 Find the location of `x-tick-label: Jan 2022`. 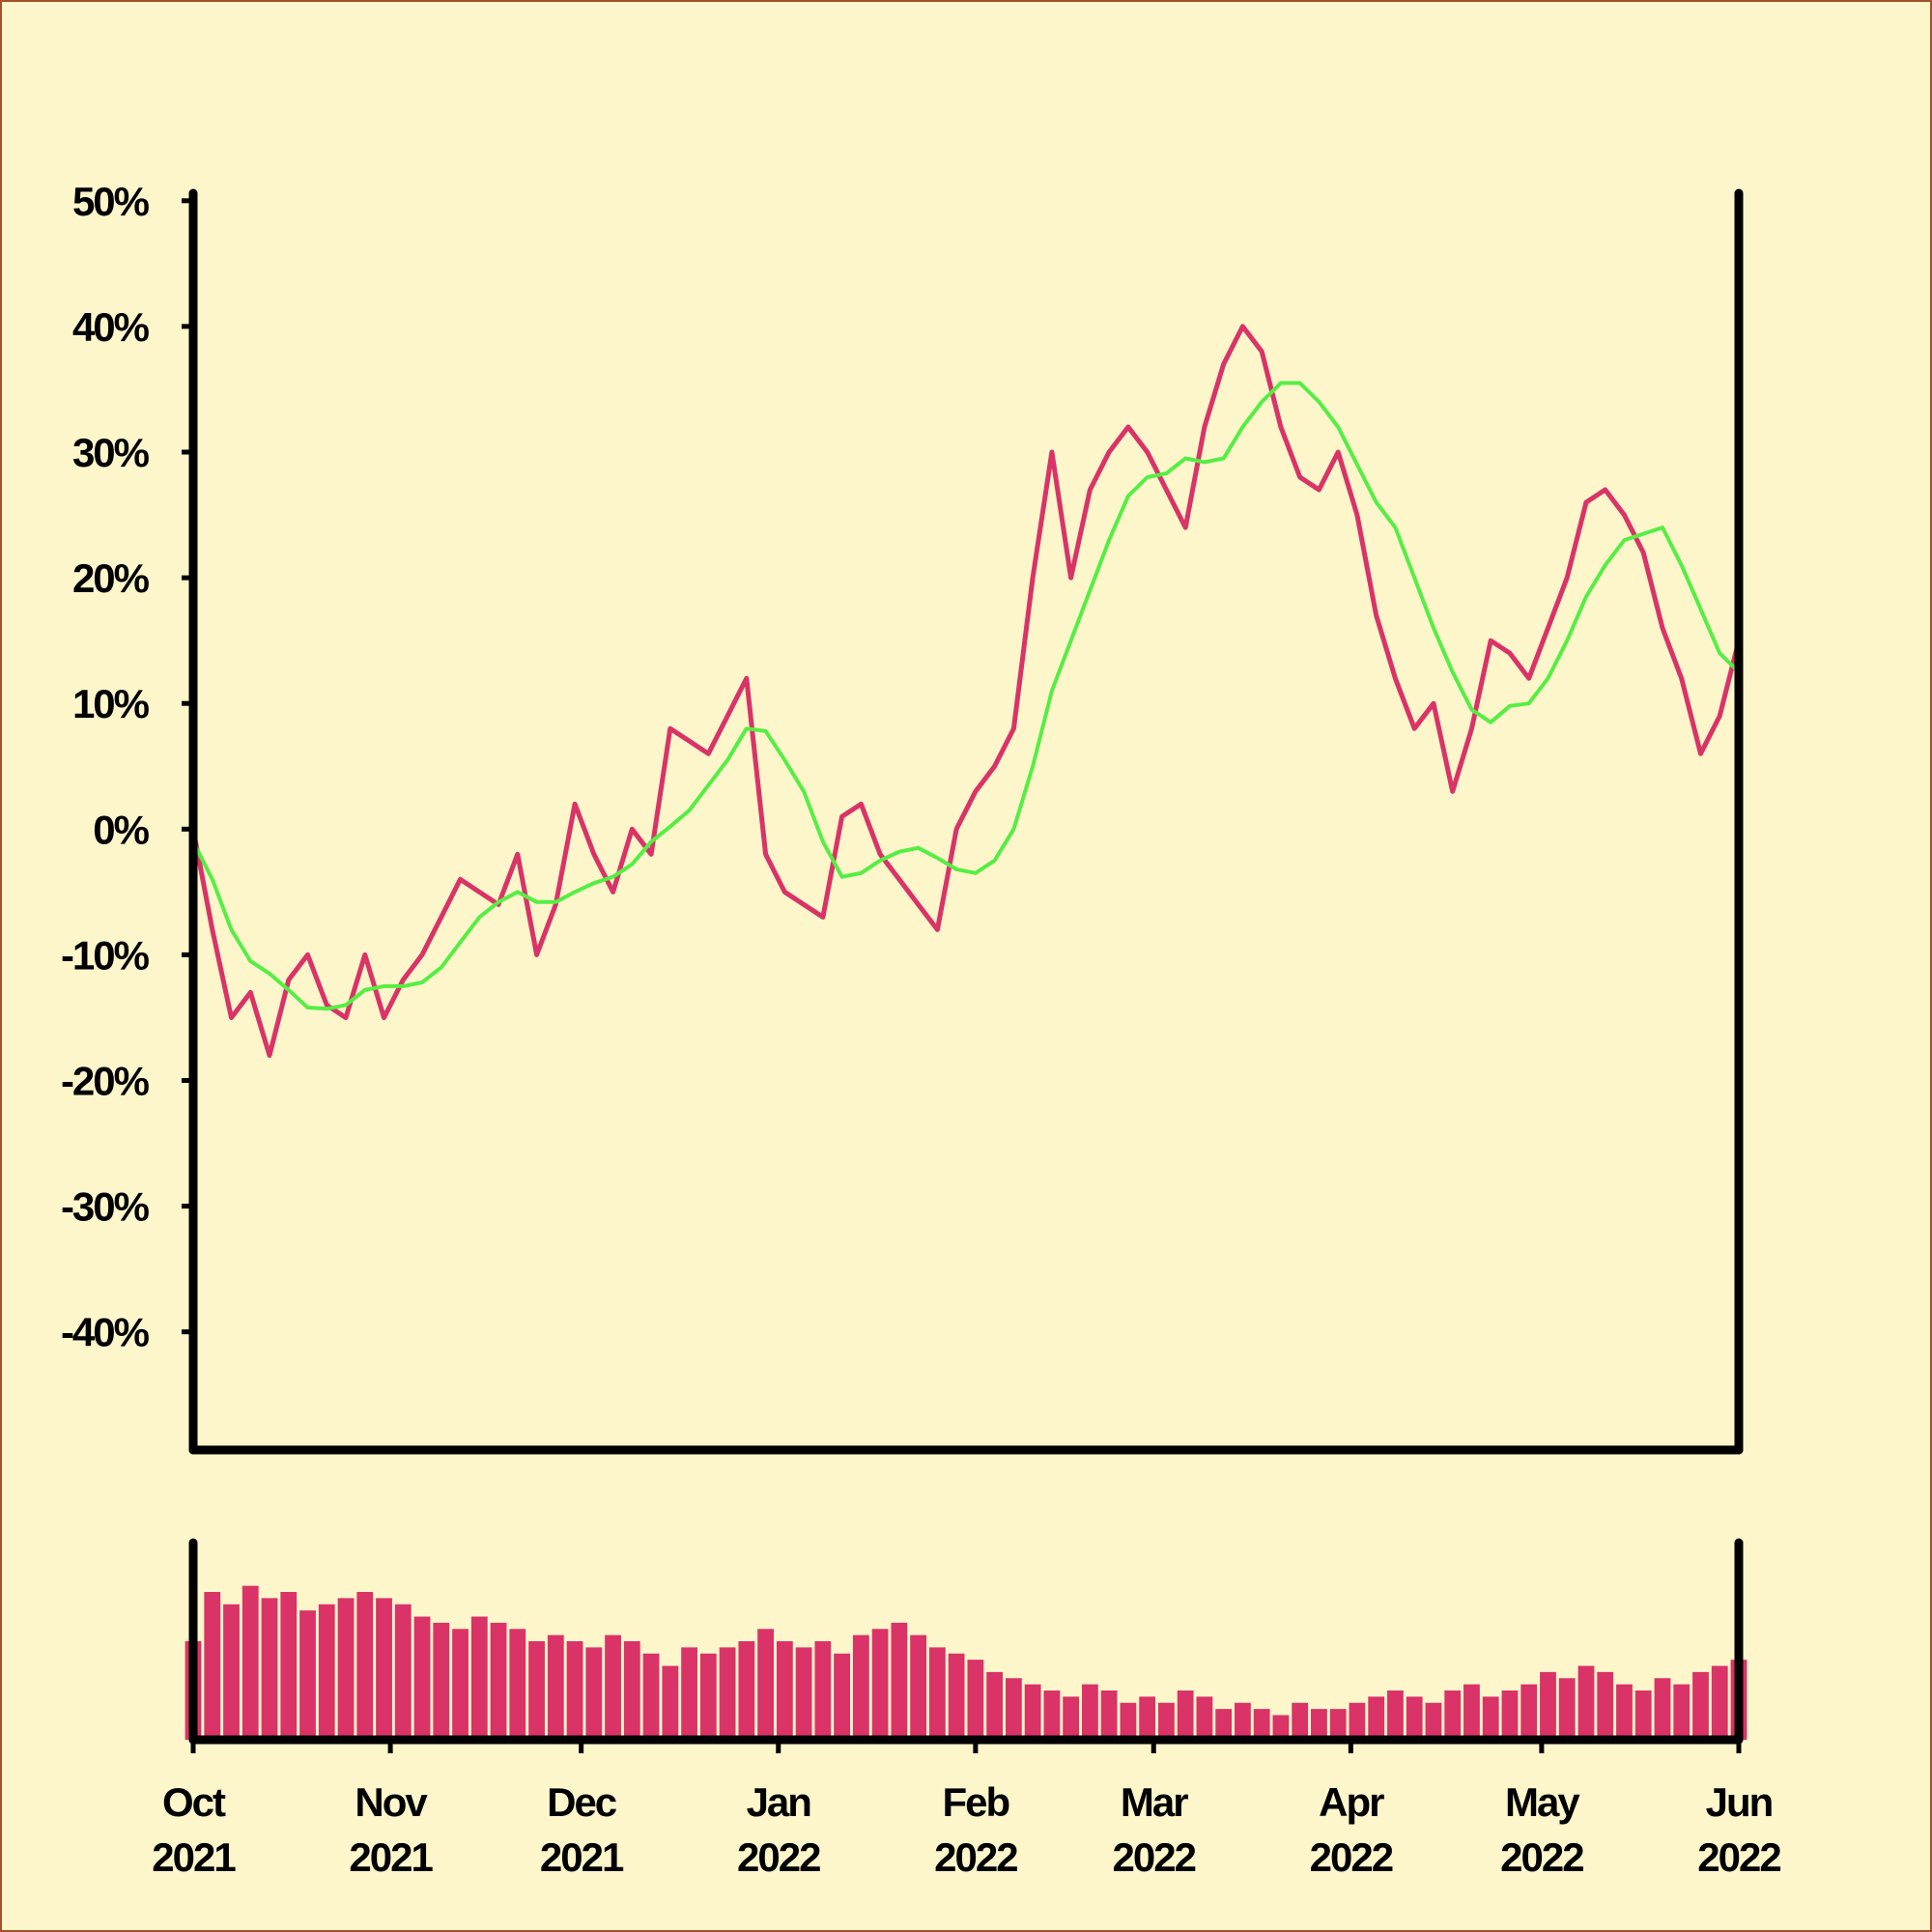

x-tick-label: Jan 2022 is located at coordinates (778, 1829).